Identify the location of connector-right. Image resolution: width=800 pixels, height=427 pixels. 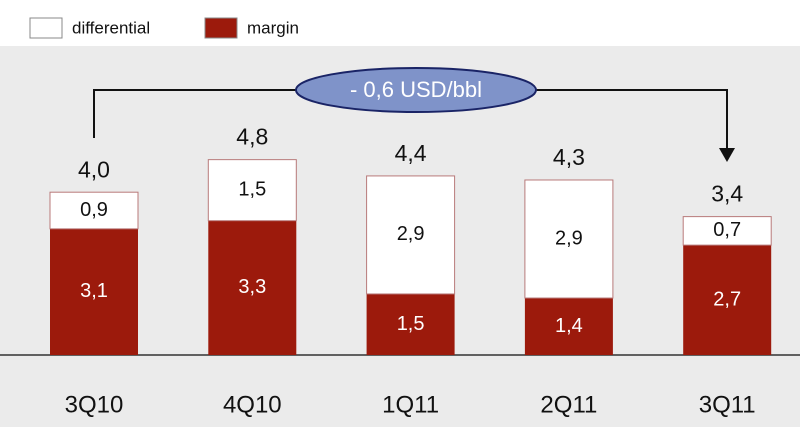
(630, 119).